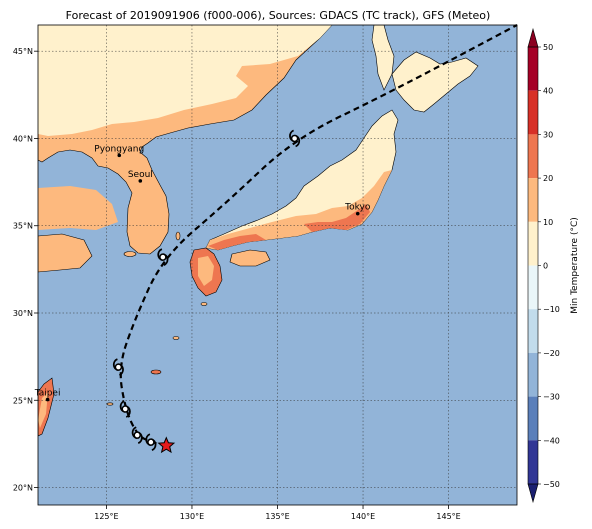 This screenshot has width=592, height=529. Describe the element at coordinates (119, 149) in the screenshot. I see `city-label: Pyongyang` at that location.